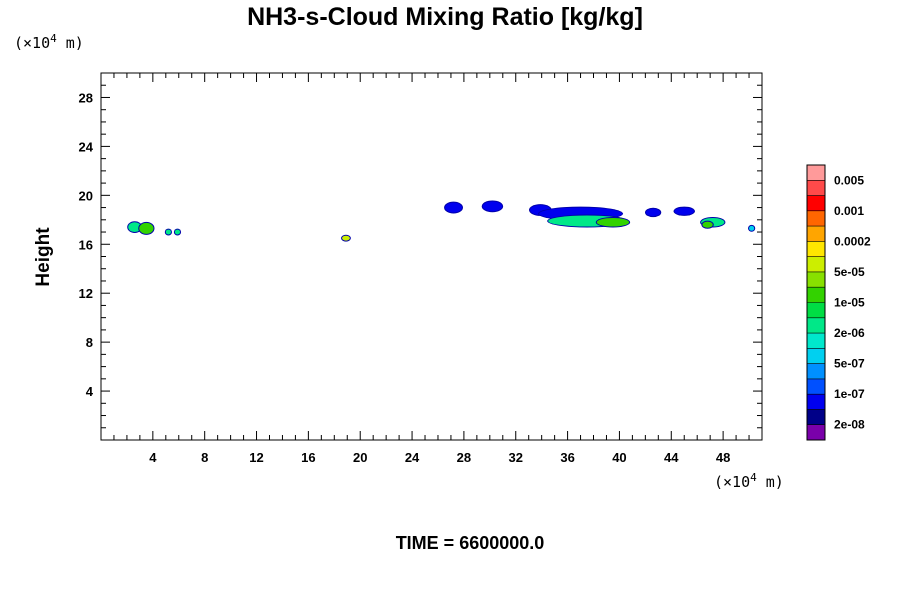 The height and width of the screenshot is (600, 900). Describe the element at coordinates (849, 425) in the screenshot. I see `colorbar-label: 2e-08` at that location.